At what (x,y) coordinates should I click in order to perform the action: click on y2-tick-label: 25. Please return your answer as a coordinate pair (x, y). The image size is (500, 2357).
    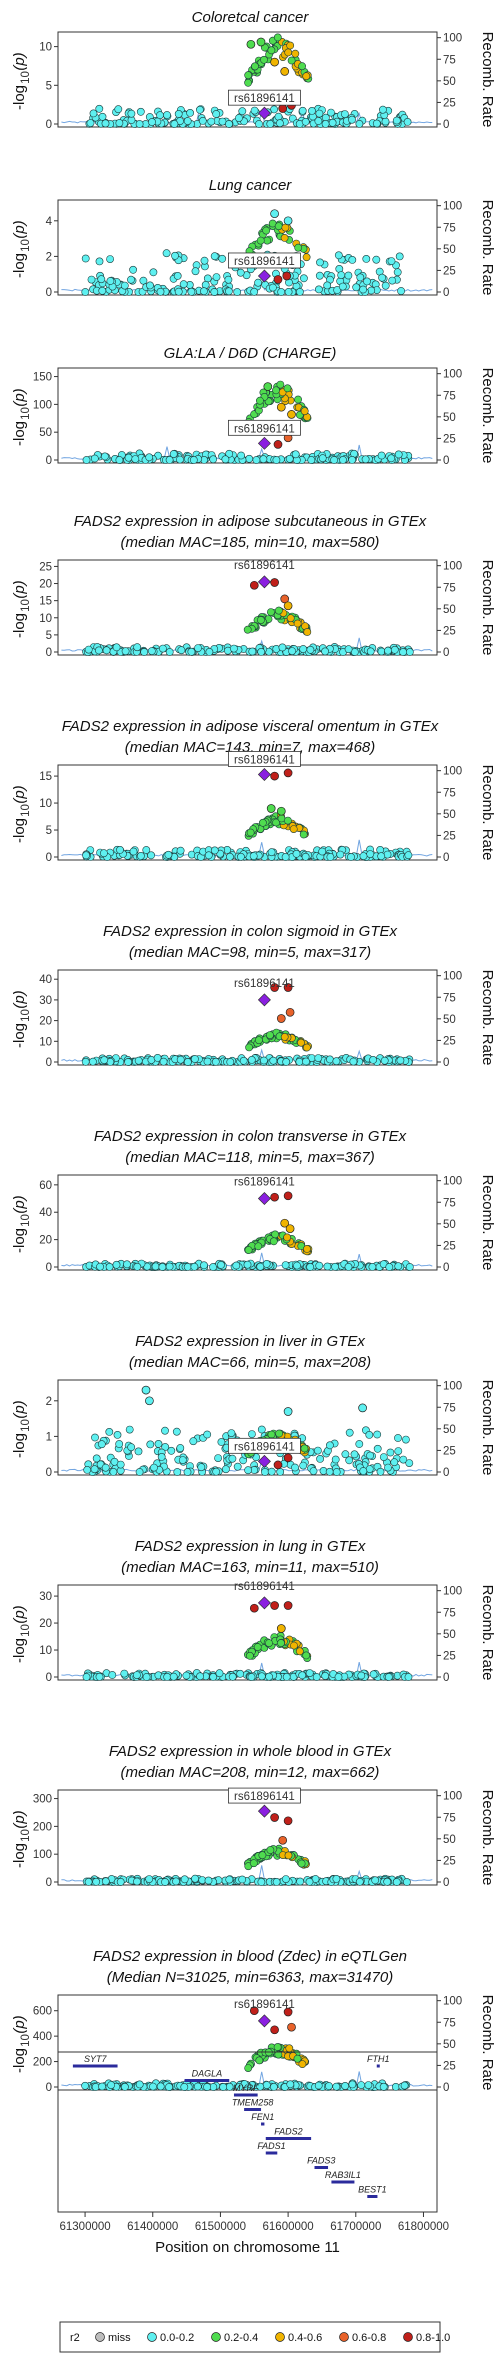
    Looking at the image, I should click on (449, 631).